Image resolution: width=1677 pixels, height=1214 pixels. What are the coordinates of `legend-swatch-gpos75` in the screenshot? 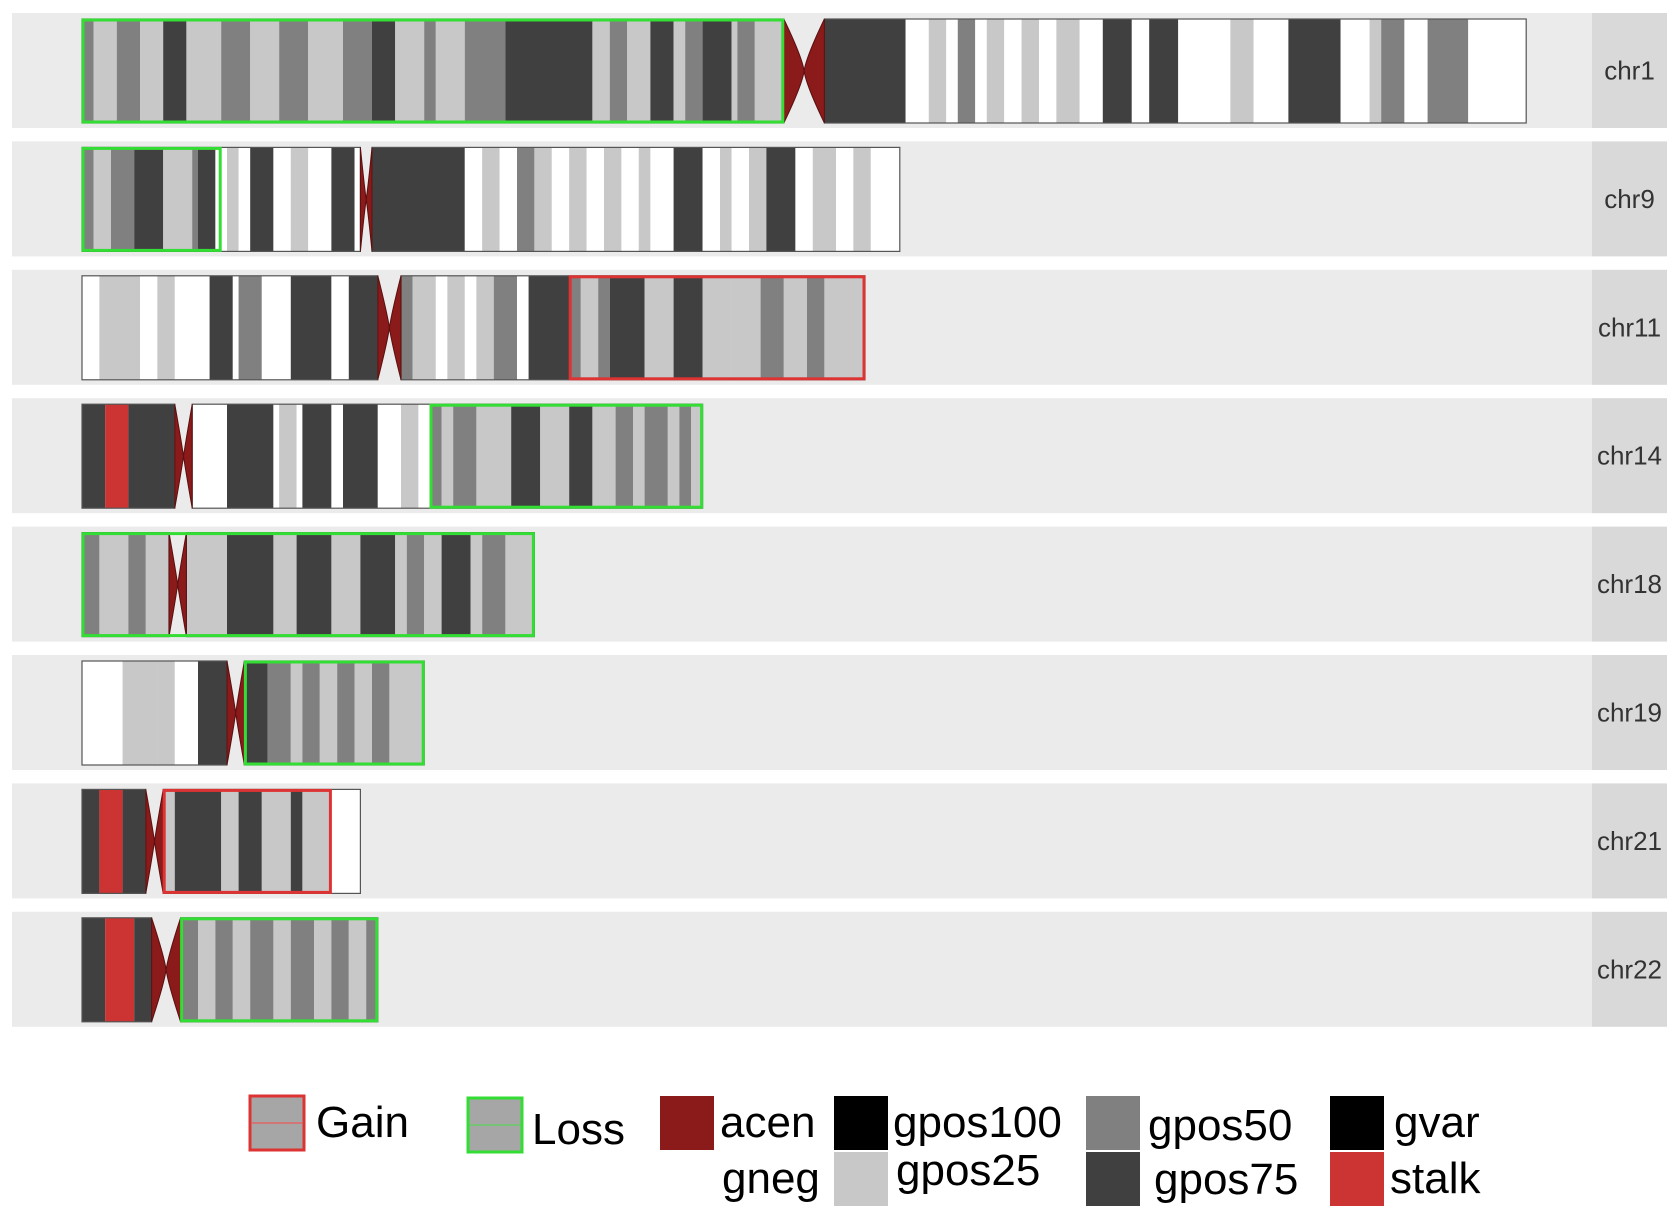 It's located at (1113, 1179).